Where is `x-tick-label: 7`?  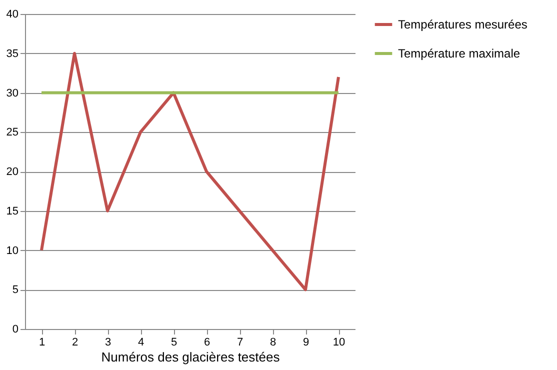 x-tick-label: 7 is located at coordinates (240, 342).